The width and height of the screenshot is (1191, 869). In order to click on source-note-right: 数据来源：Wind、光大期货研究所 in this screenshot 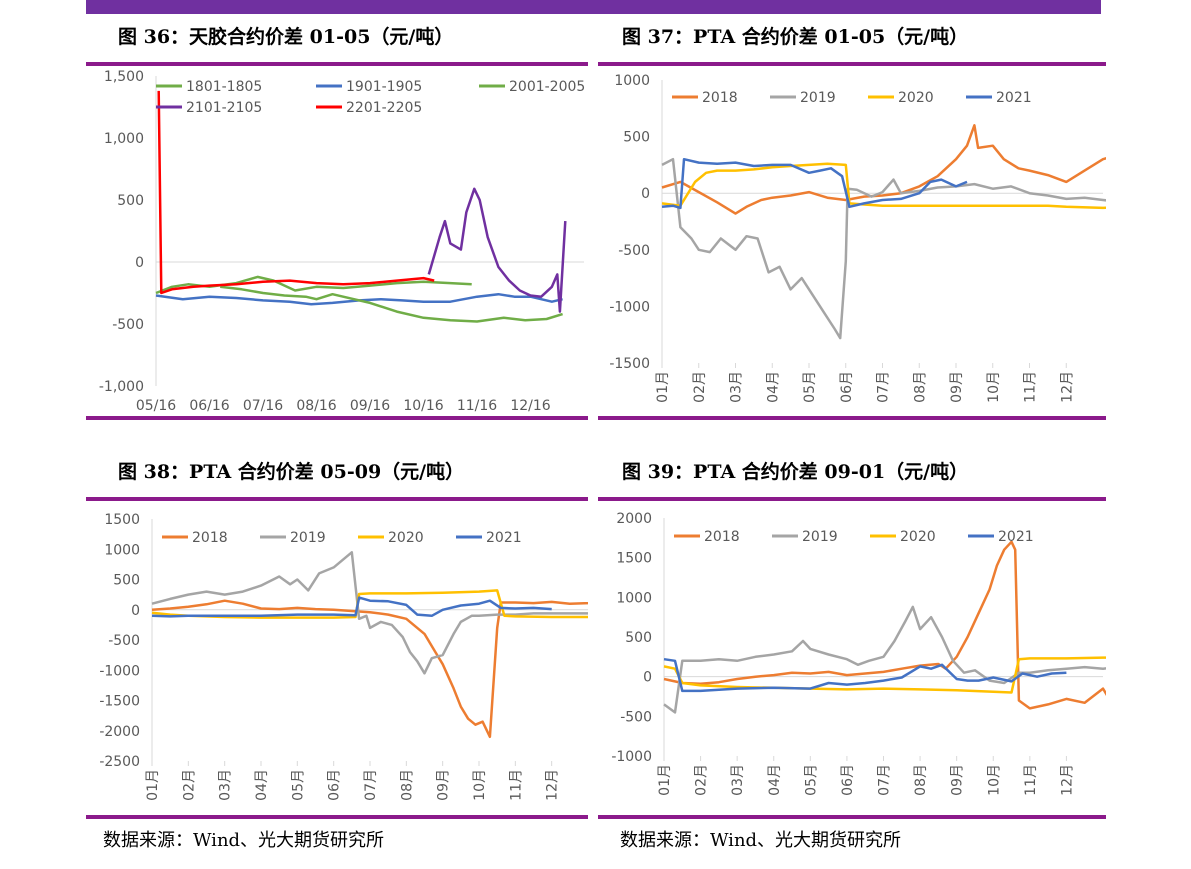, I will do `click(761, 840)`.